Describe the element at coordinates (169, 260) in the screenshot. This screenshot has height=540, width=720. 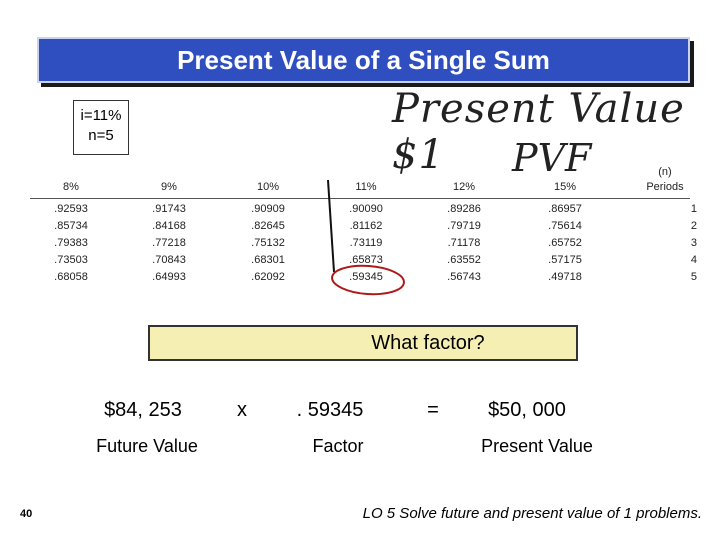
I see `table-cell: .70843` at that location.